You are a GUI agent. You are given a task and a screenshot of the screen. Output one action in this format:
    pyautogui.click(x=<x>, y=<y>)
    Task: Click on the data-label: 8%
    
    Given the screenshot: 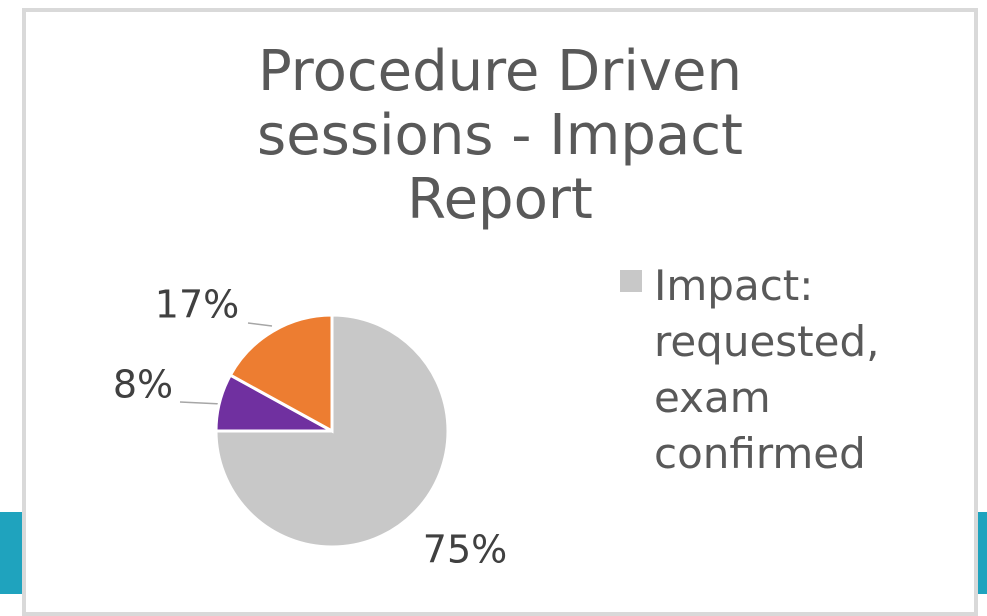 What is the action you would take?
    pyautogui.click(x=143, y=385)
    